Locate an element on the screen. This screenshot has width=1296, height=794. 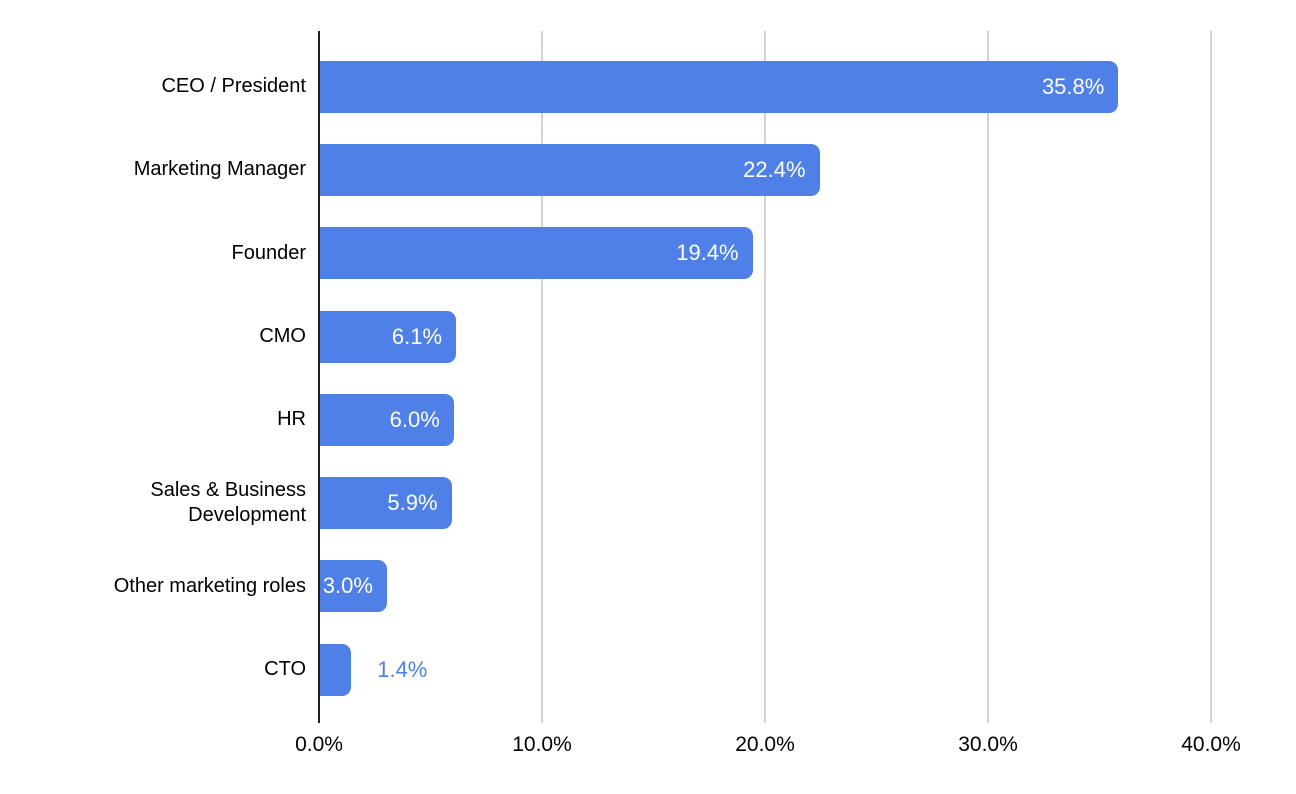
y-axis-line is located at coordinates (319, 377).